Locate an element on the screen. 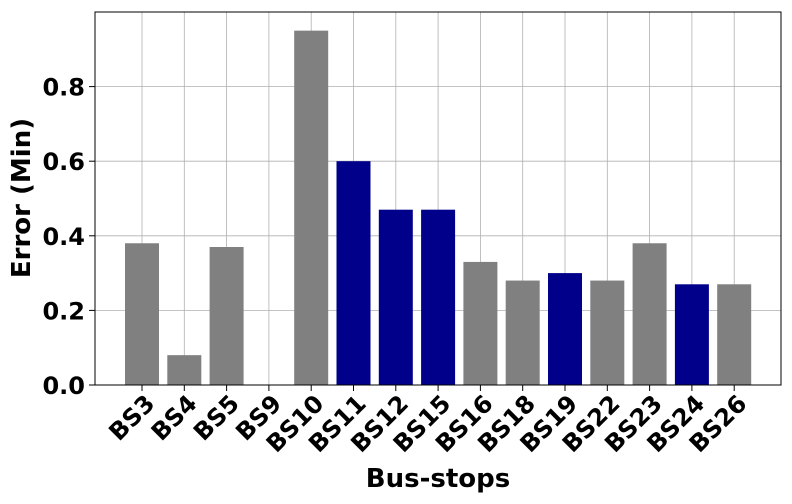 The width and height of the screenshot is (792, 504). x-axis-title: Bus-stops is located at coordinates (438, 479).